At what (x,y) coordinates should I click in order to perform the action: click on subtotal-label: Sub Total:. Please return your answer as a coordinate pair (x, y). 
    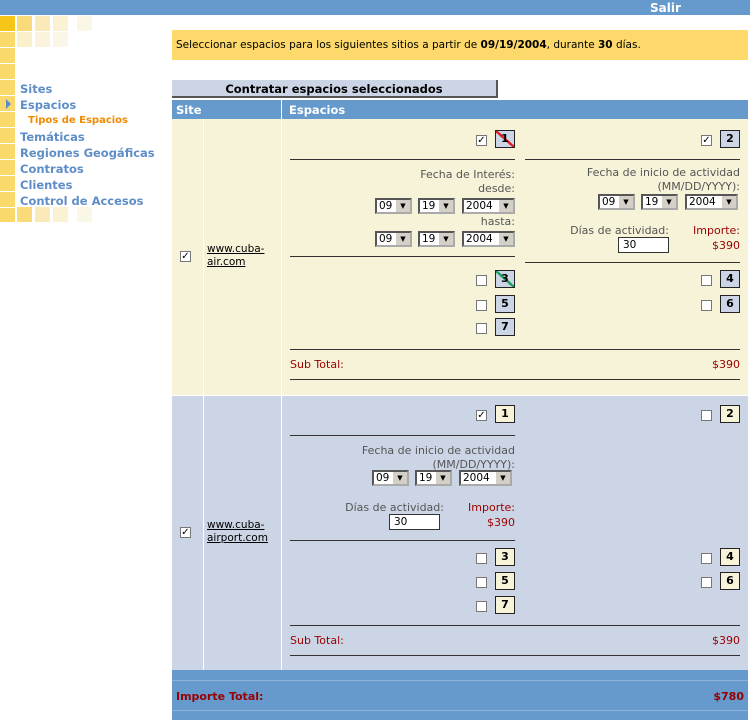
    Looking at the image, I should click on (317, 364).